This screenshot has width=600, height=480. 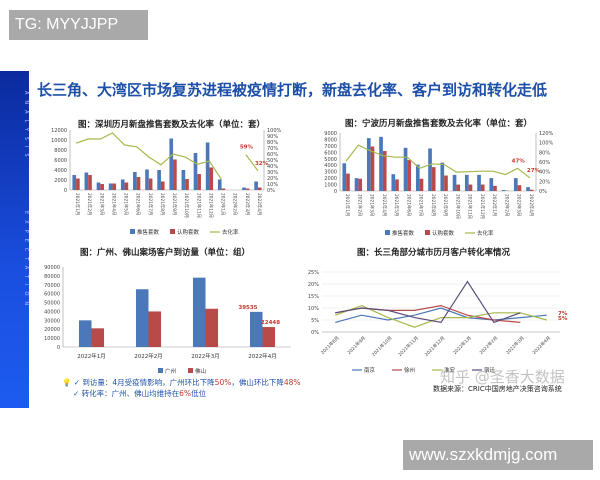 I want to click on note-text: 广州、佛山均维持在, so click(x=145, y=393).